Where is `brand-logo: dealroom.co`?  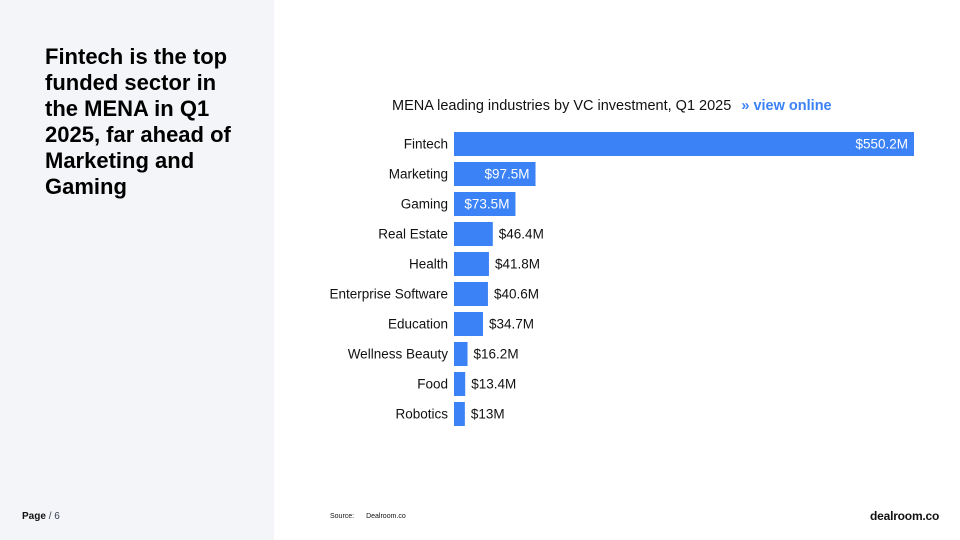 brand-logo: dealroom.co is located at coordinates (905, 516).